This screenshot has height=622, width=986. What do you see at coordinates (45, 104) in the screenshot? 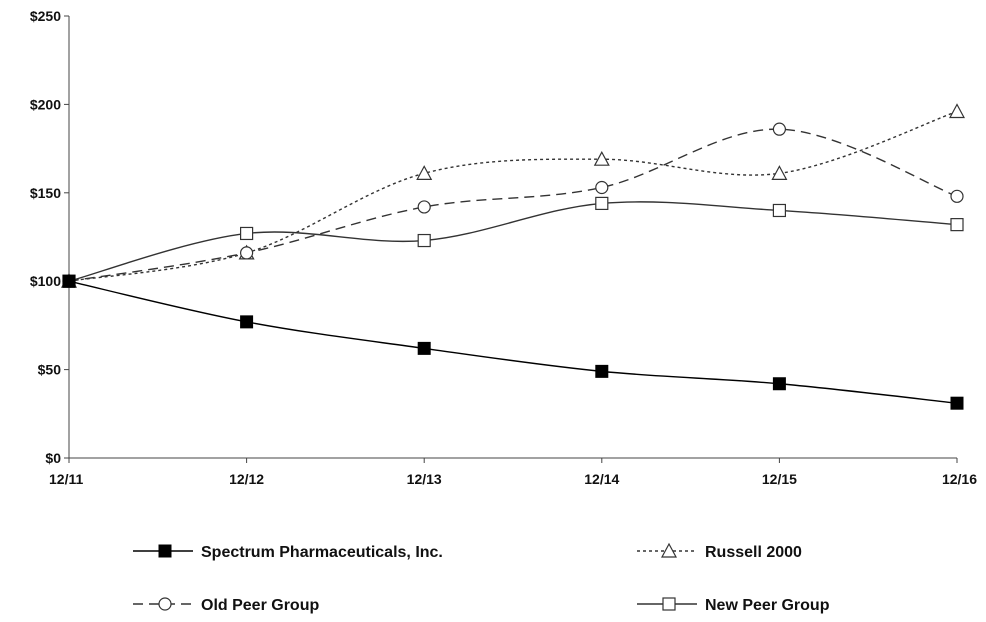
I see `y-tick-label: $200` at bounding box center [45, 104].